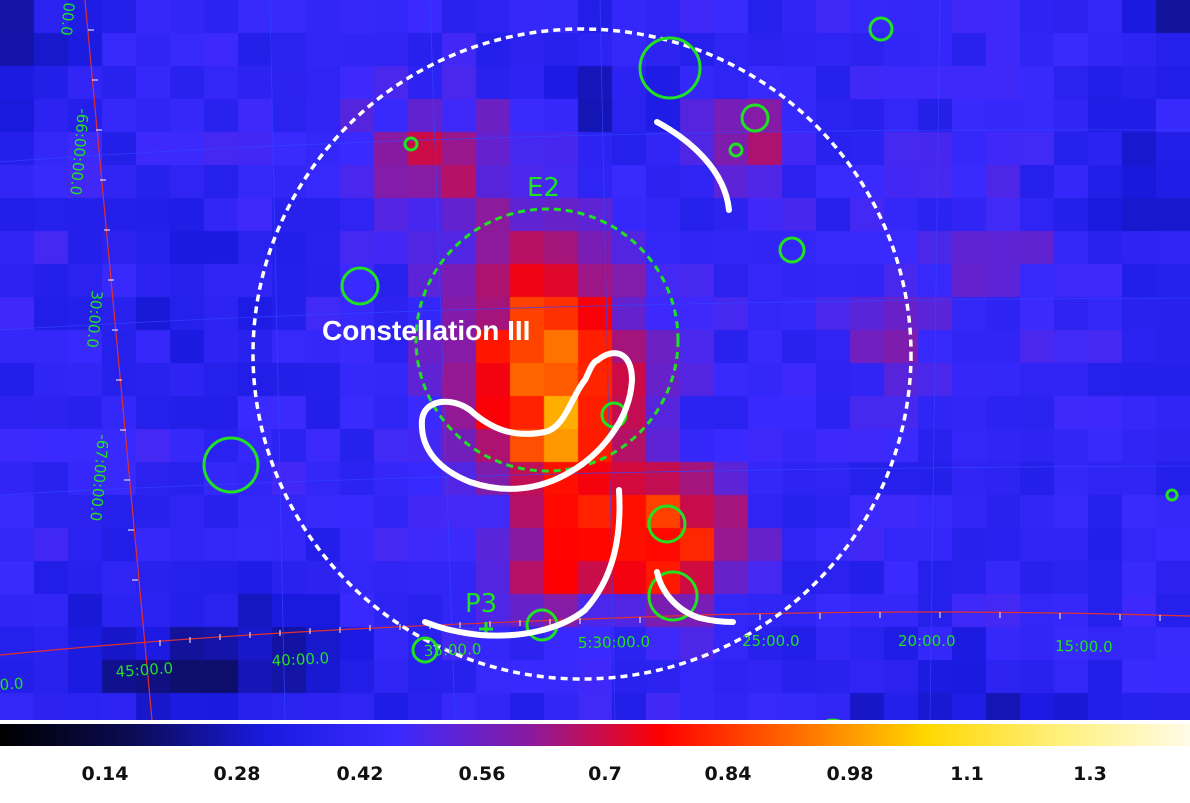 The height and width of the screenshot is (803, 1190). I want to click on colorbar-tick: 0.84, so click(728, 774).